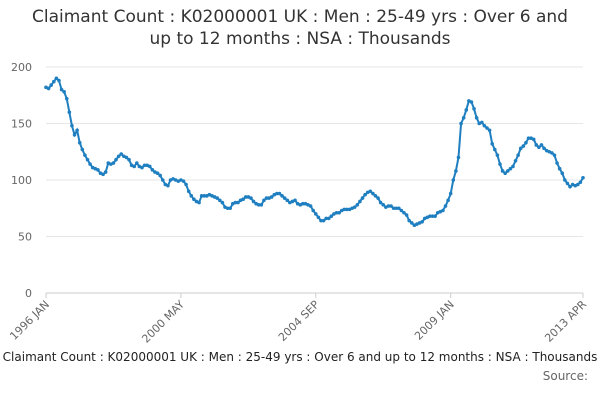 Image resolution: width=600 pixels, height=400 pixels. What do you see at coordinates (434, 320) in the screenshot?
I see `x-tick-label: 2009 JAN` at bounding box center [434, 320].